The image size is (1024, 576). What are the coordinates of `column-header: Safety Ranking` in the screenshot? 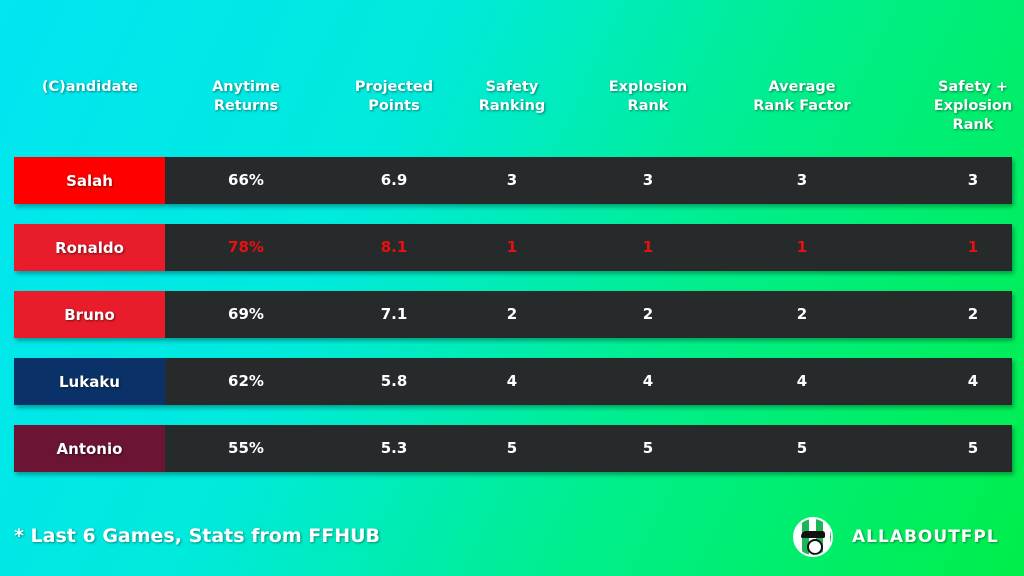 It's located at (512, 96).